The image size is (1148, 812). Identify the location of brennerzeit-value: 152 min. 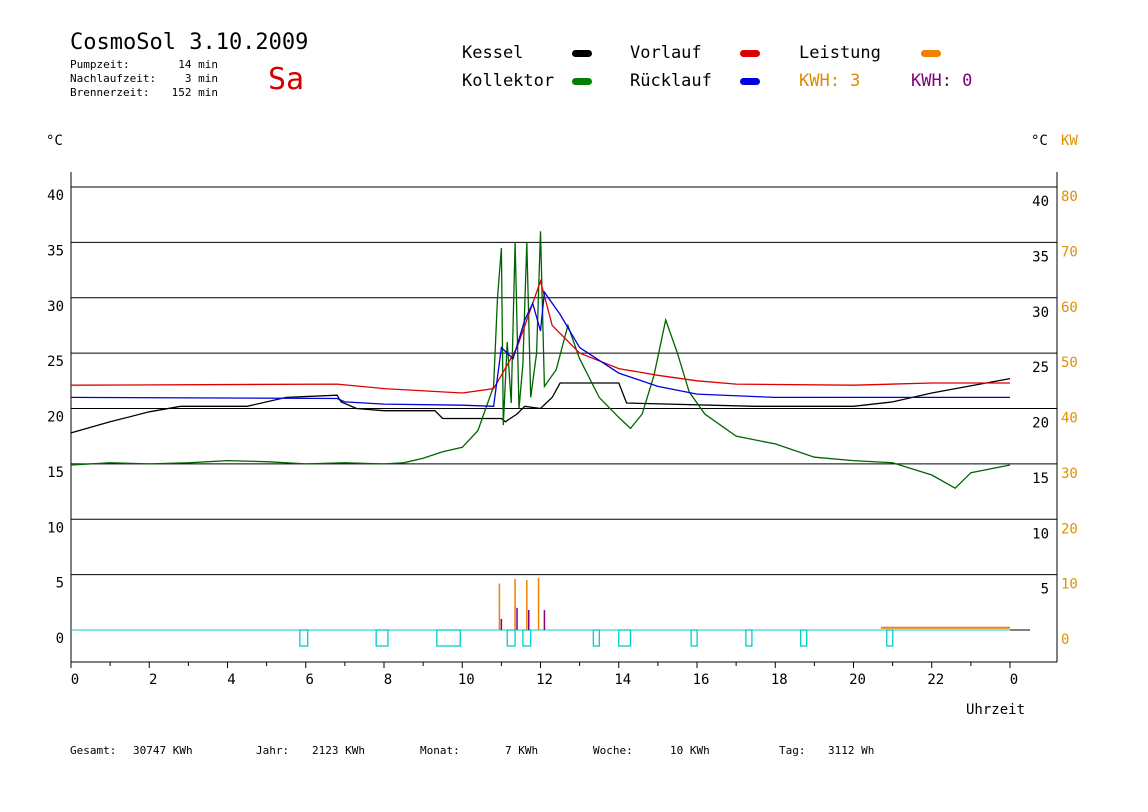
(194, 92).